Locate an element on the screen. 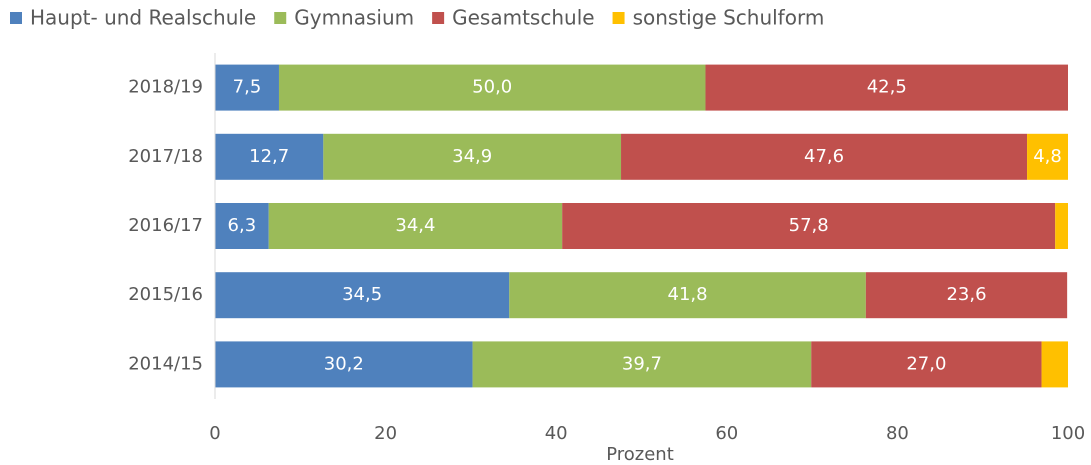 Image resolution: width=1091 pixels, height=465 pixels. value-label: 42,5 is located at coordinates (887, 87).